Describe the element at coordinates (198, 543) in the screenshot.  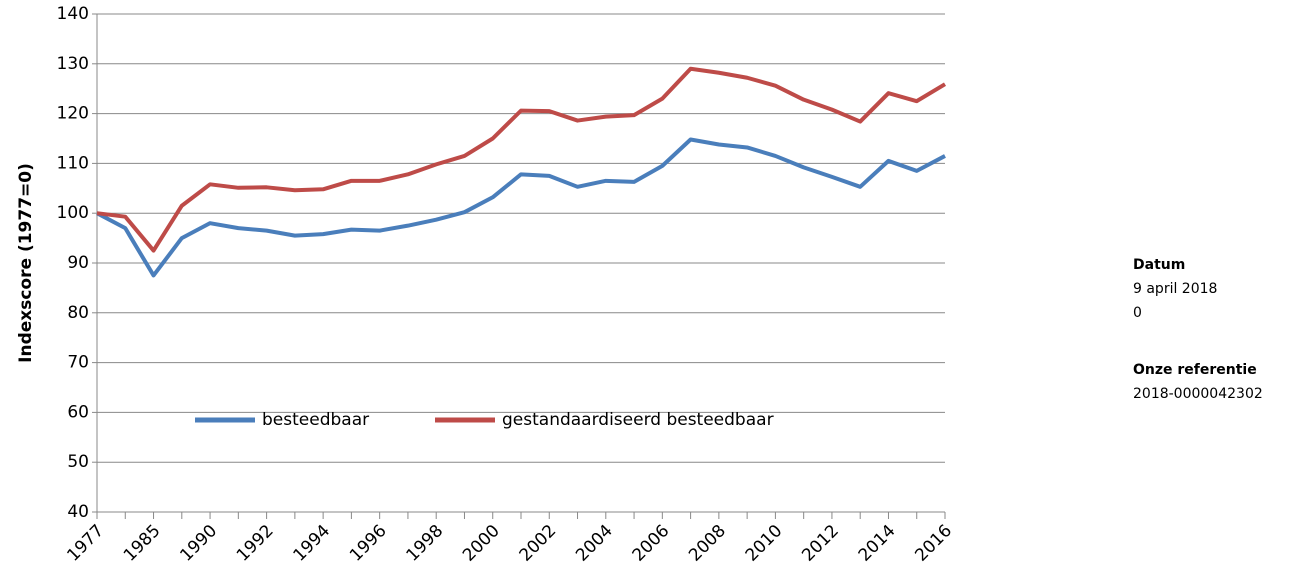
I see `x-tick-label: 1990` at that location.